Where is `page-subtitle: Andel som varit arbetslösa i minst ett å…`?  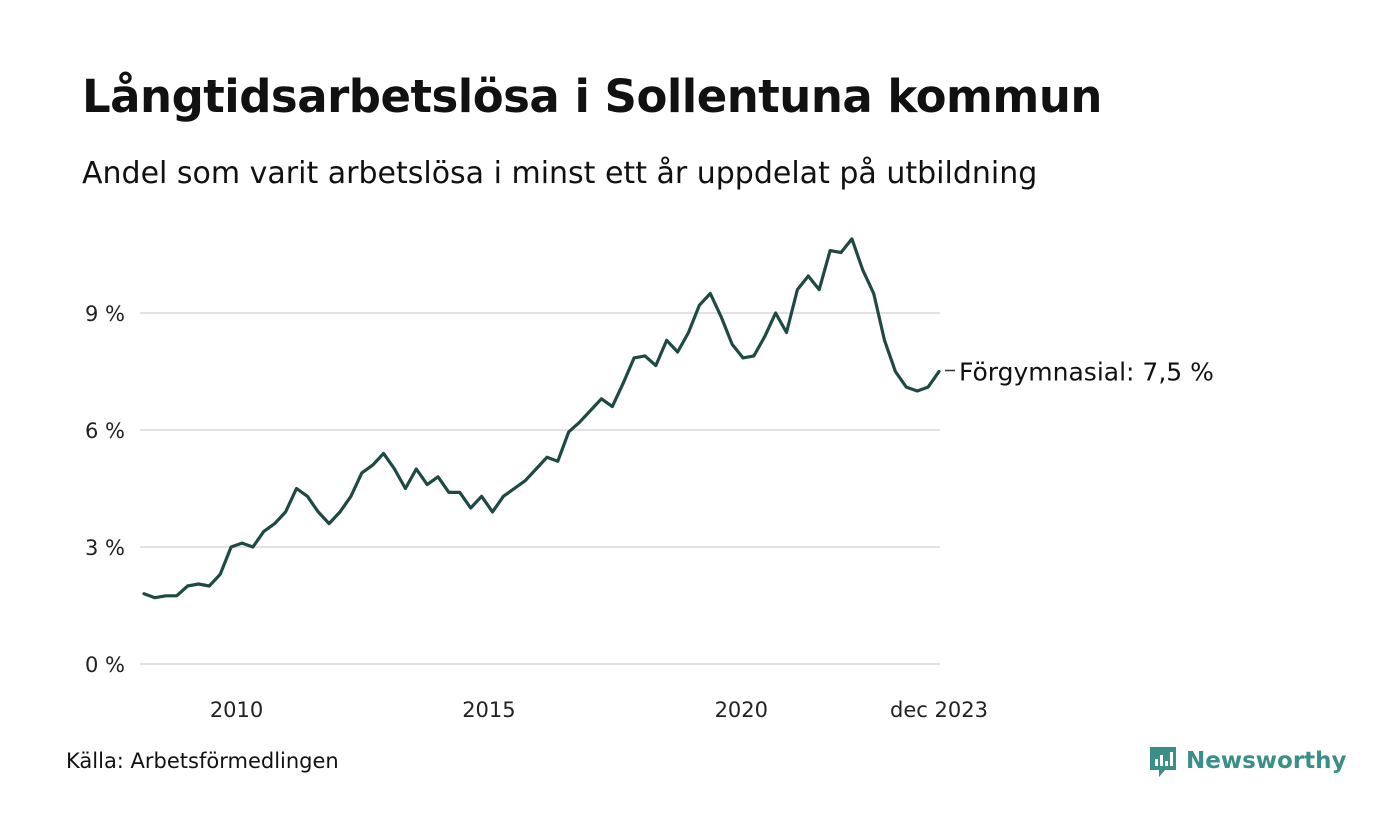 page-subtitle: Andel som varit arbetslösa i minst ett å… is located at coordinates (560, 173).